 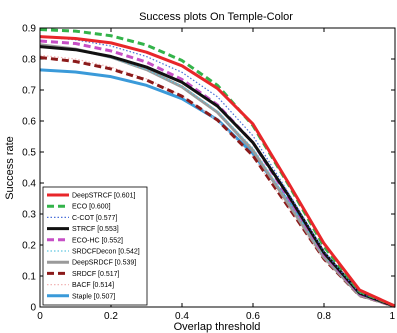 What do you see at coordinates (29, 60) in the screenshot?
I see `y-tick-label: 0.8` at bounding box center [29, 60].